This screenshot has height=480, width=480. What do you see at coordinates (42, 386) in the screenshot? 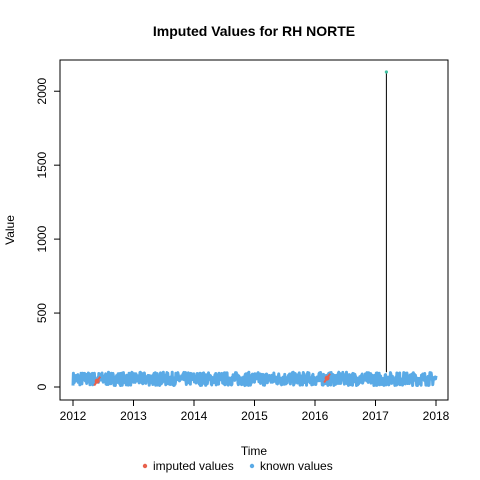
I see `y-tick-label: 0` at bounding box center [42, 386].